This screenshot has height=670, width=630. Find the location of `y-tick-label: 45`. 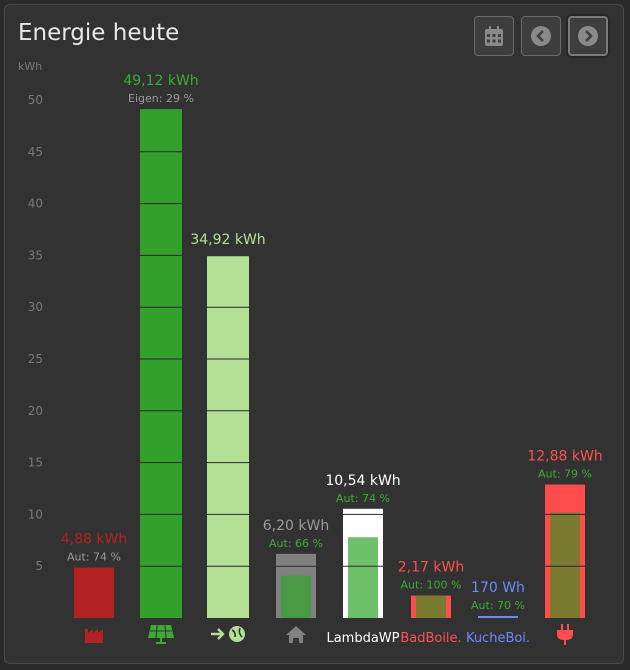

y-tick-label: 45 is located at coordinates (35, 152).